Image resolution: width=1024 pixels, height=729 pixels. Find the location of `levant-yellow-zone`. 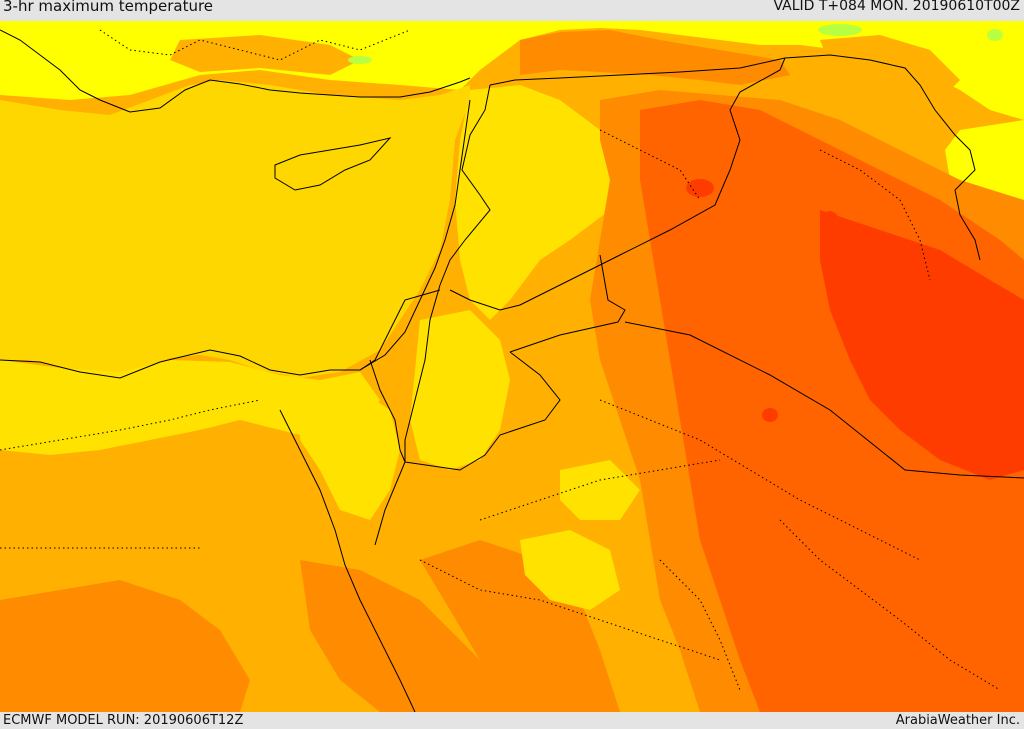

levant-yellow-zone is located at coordinates (537, 202).